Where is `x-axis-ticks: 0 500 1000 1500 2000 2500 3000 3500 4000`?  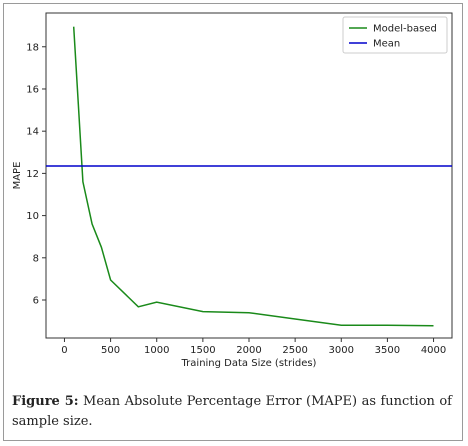
x-axis-ticks: 0 500 1000 1500 2000 2500 3000 3500 4000 is located at coordinates (253, 347).